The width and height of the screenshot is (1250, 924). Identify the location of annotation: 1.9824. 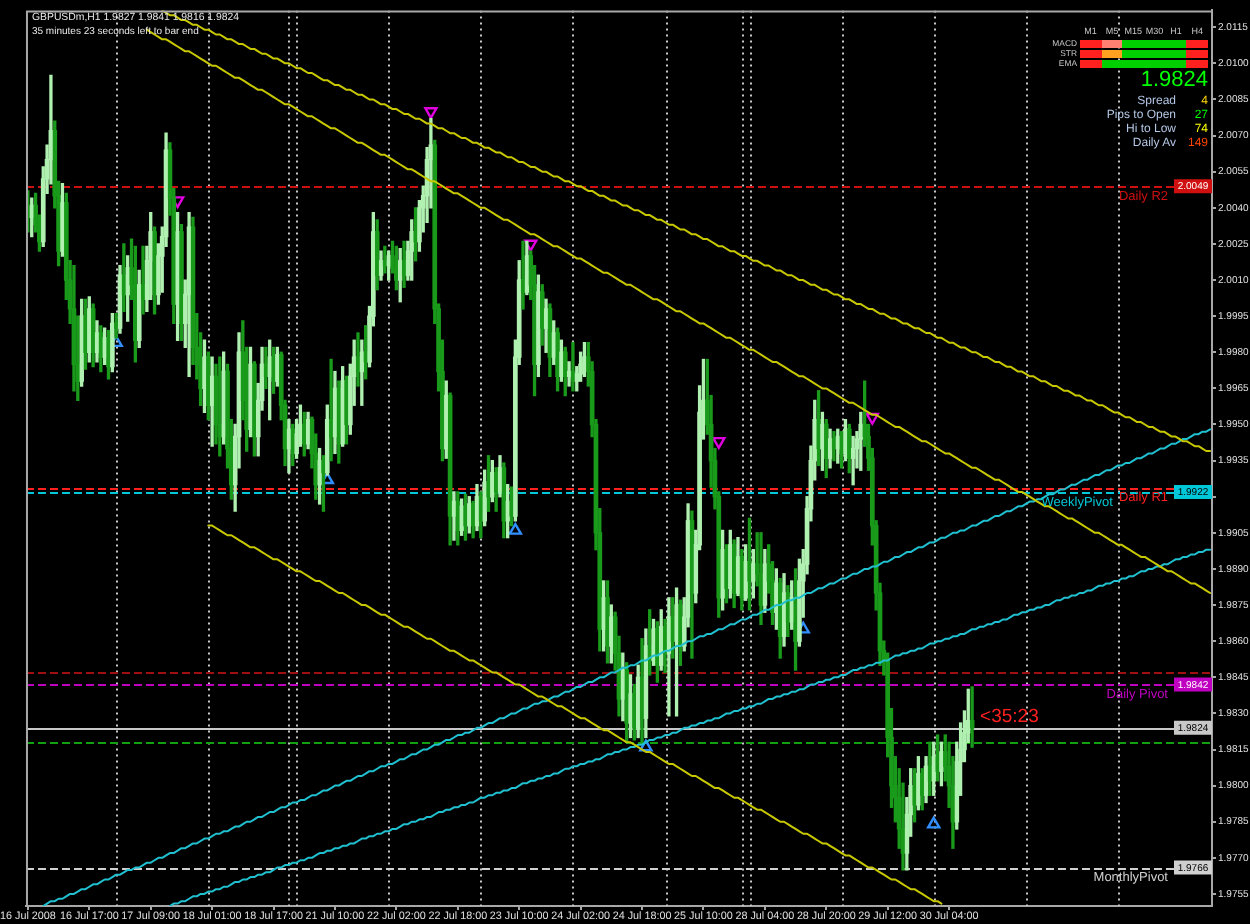
(1174, 80).